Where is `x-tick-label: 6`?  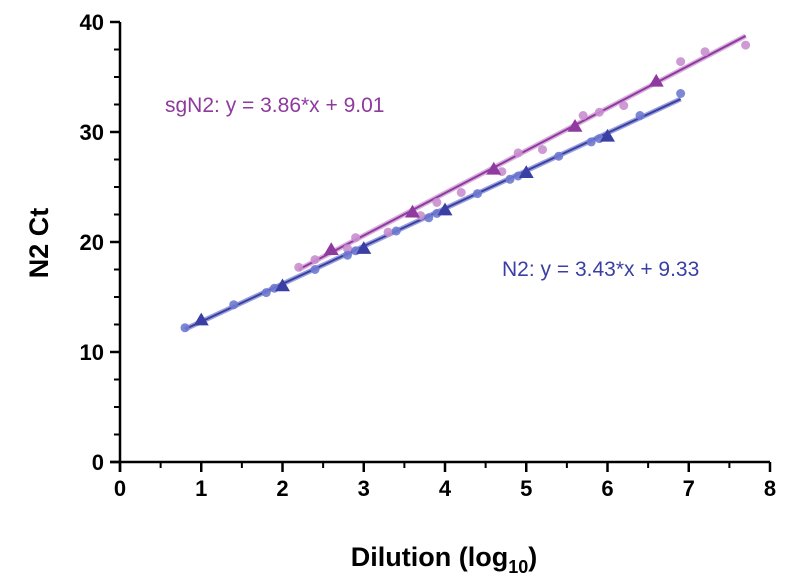
x-tick-label: 6 is located at coordinates (607, 488).